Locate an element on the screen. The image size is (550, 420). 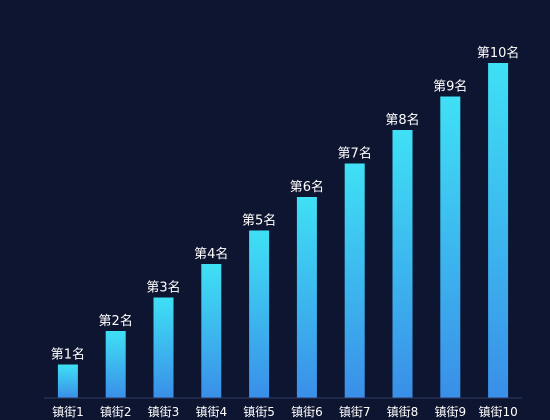
x-tick-label-9: 镇街9 is located at coordinates (450, 412).